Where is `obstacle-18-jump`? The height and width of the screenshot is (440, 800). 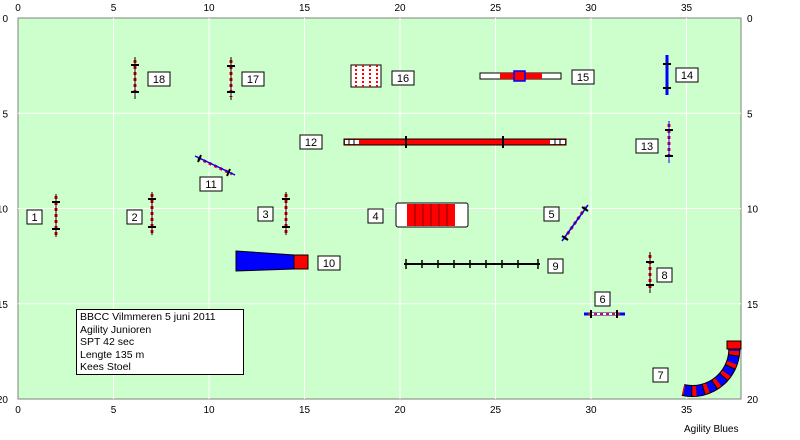 obstacle-18-jump is located at coordinates (135, 78).